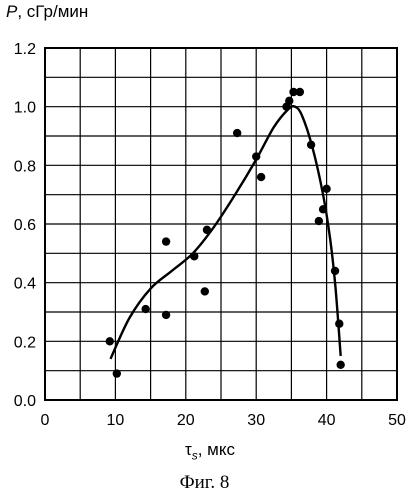 Image resolution: width=409 pixels, height=499 pixels. Describe the element at coordinates (188, 449) in the screenshot. I see `x-axis-symbol: τ` at that location.